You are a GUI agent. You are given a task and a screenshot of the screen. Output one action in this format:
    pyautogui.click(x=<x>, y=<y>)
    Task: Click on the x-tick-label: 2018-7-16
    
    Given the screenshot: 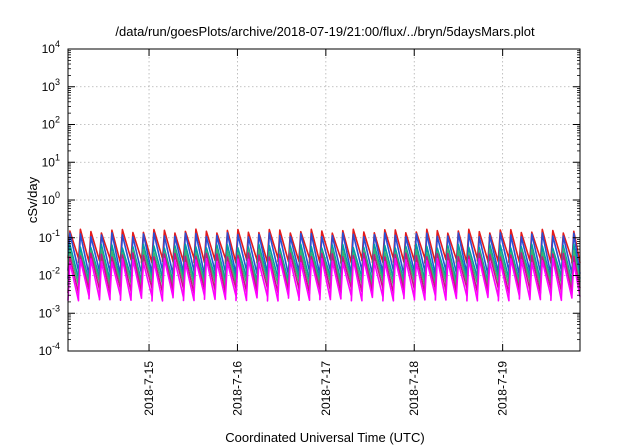 What is the action you would take?
    pyautogui.click(x=237, y=388)
    